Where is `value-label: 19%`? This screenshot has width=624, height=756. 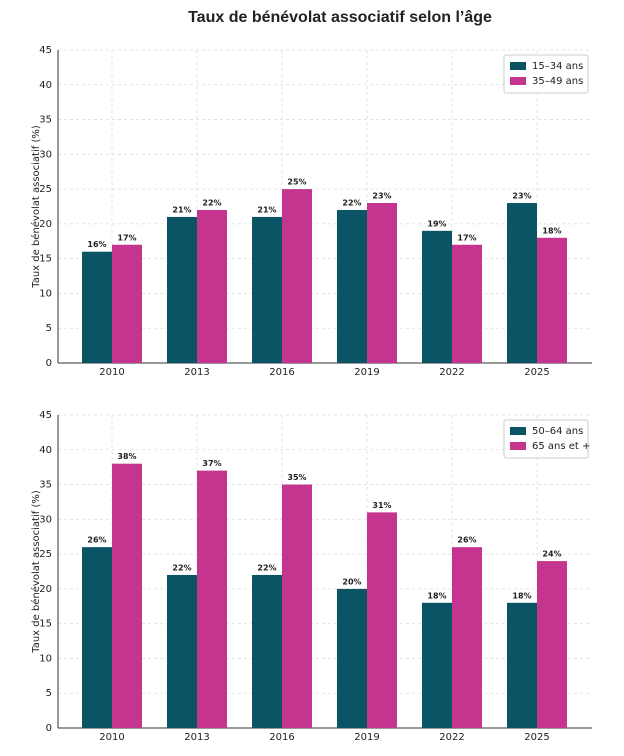
value-label: 19% is located at coordinates (436, 223).